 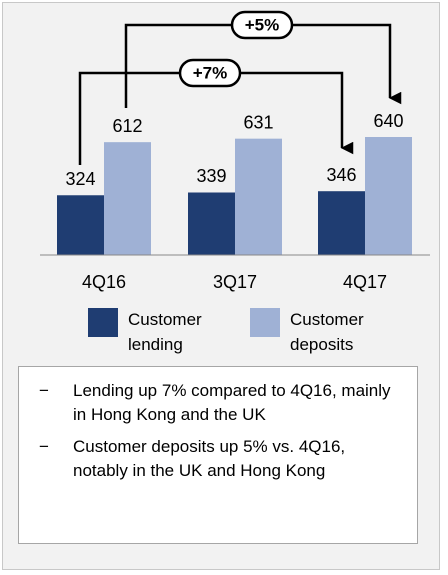 I want to click on annotation: +5%, so click(x=262, y=24).